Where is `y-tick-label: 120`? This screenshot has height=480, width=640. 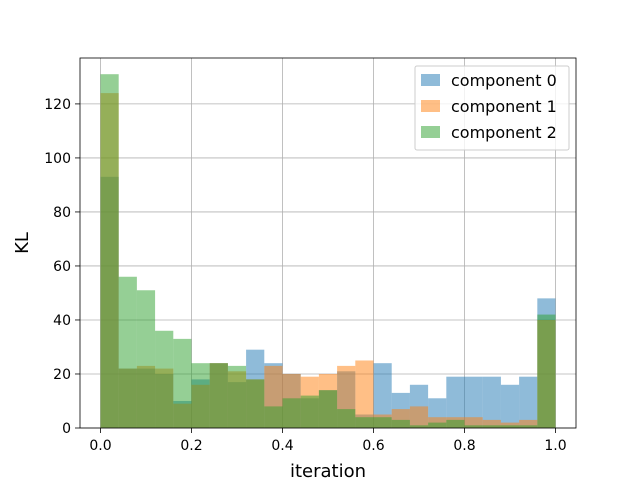
y-tick-label: 120 is located at coordinates (57, 105).